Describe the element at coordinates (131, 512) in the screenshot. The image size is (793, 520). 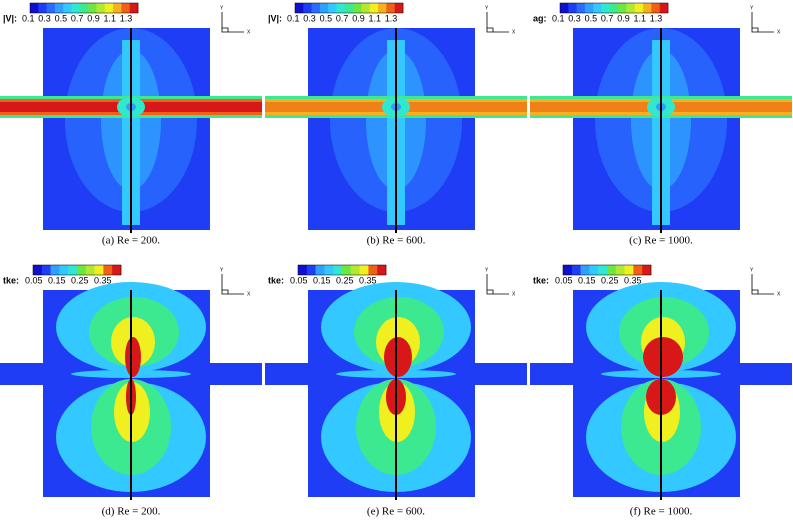
I see `caption: (d) Re = 200.` at that location.